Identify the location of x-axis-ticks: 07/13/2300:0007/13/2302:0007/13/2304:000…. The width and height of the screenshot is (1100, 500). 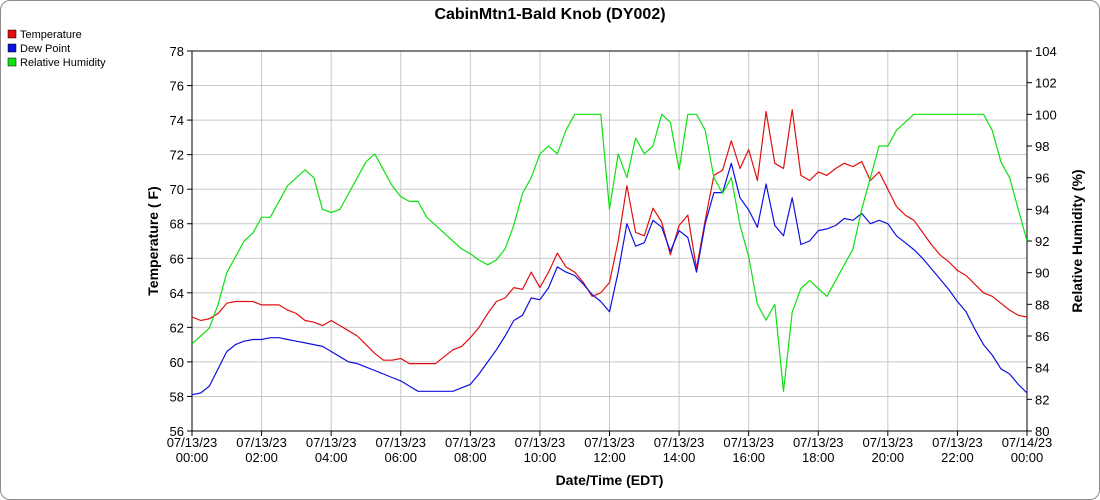
(610, 448).